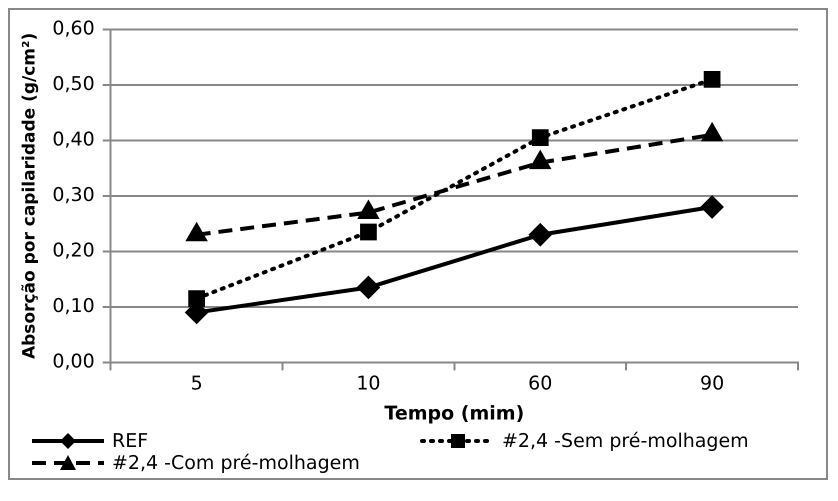 The height and width of the screenshot is (501, 838). Describe the element at coordinates (73, 361) in the screenshot. I see `y-tick-label: 0,00` at that location.